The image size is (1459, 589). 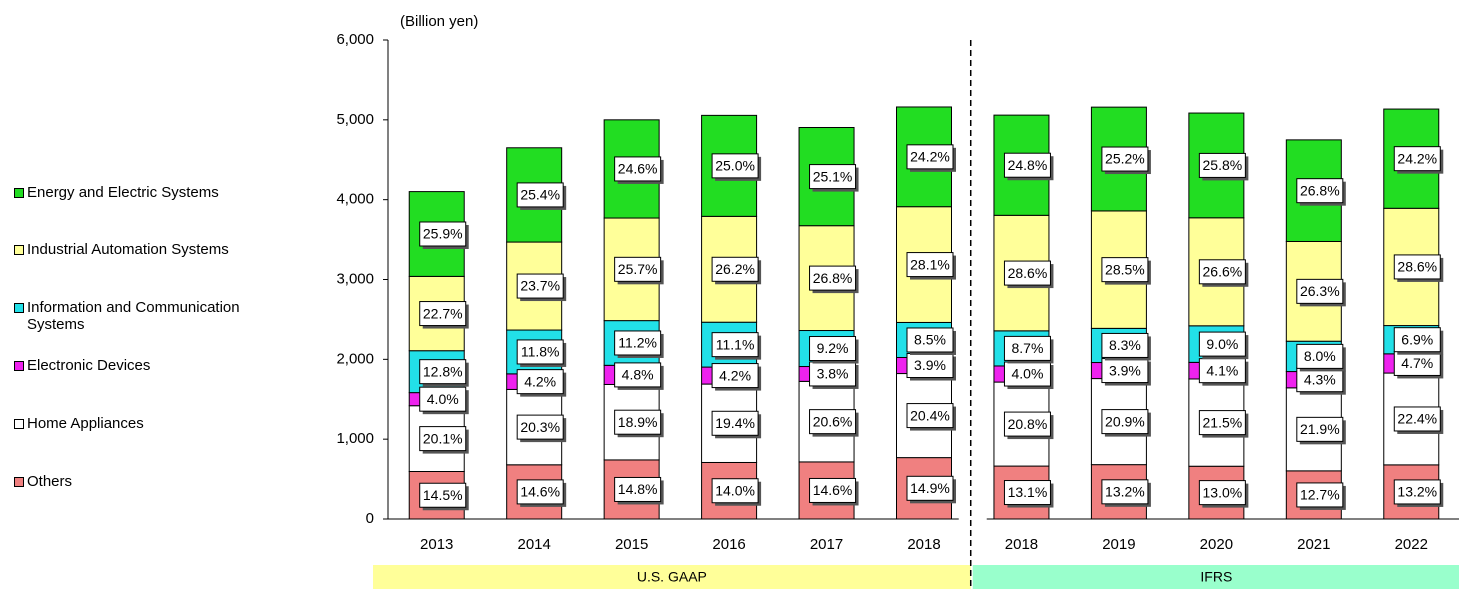 I want to click on legend-item: Others, so click(x=151, y=481).